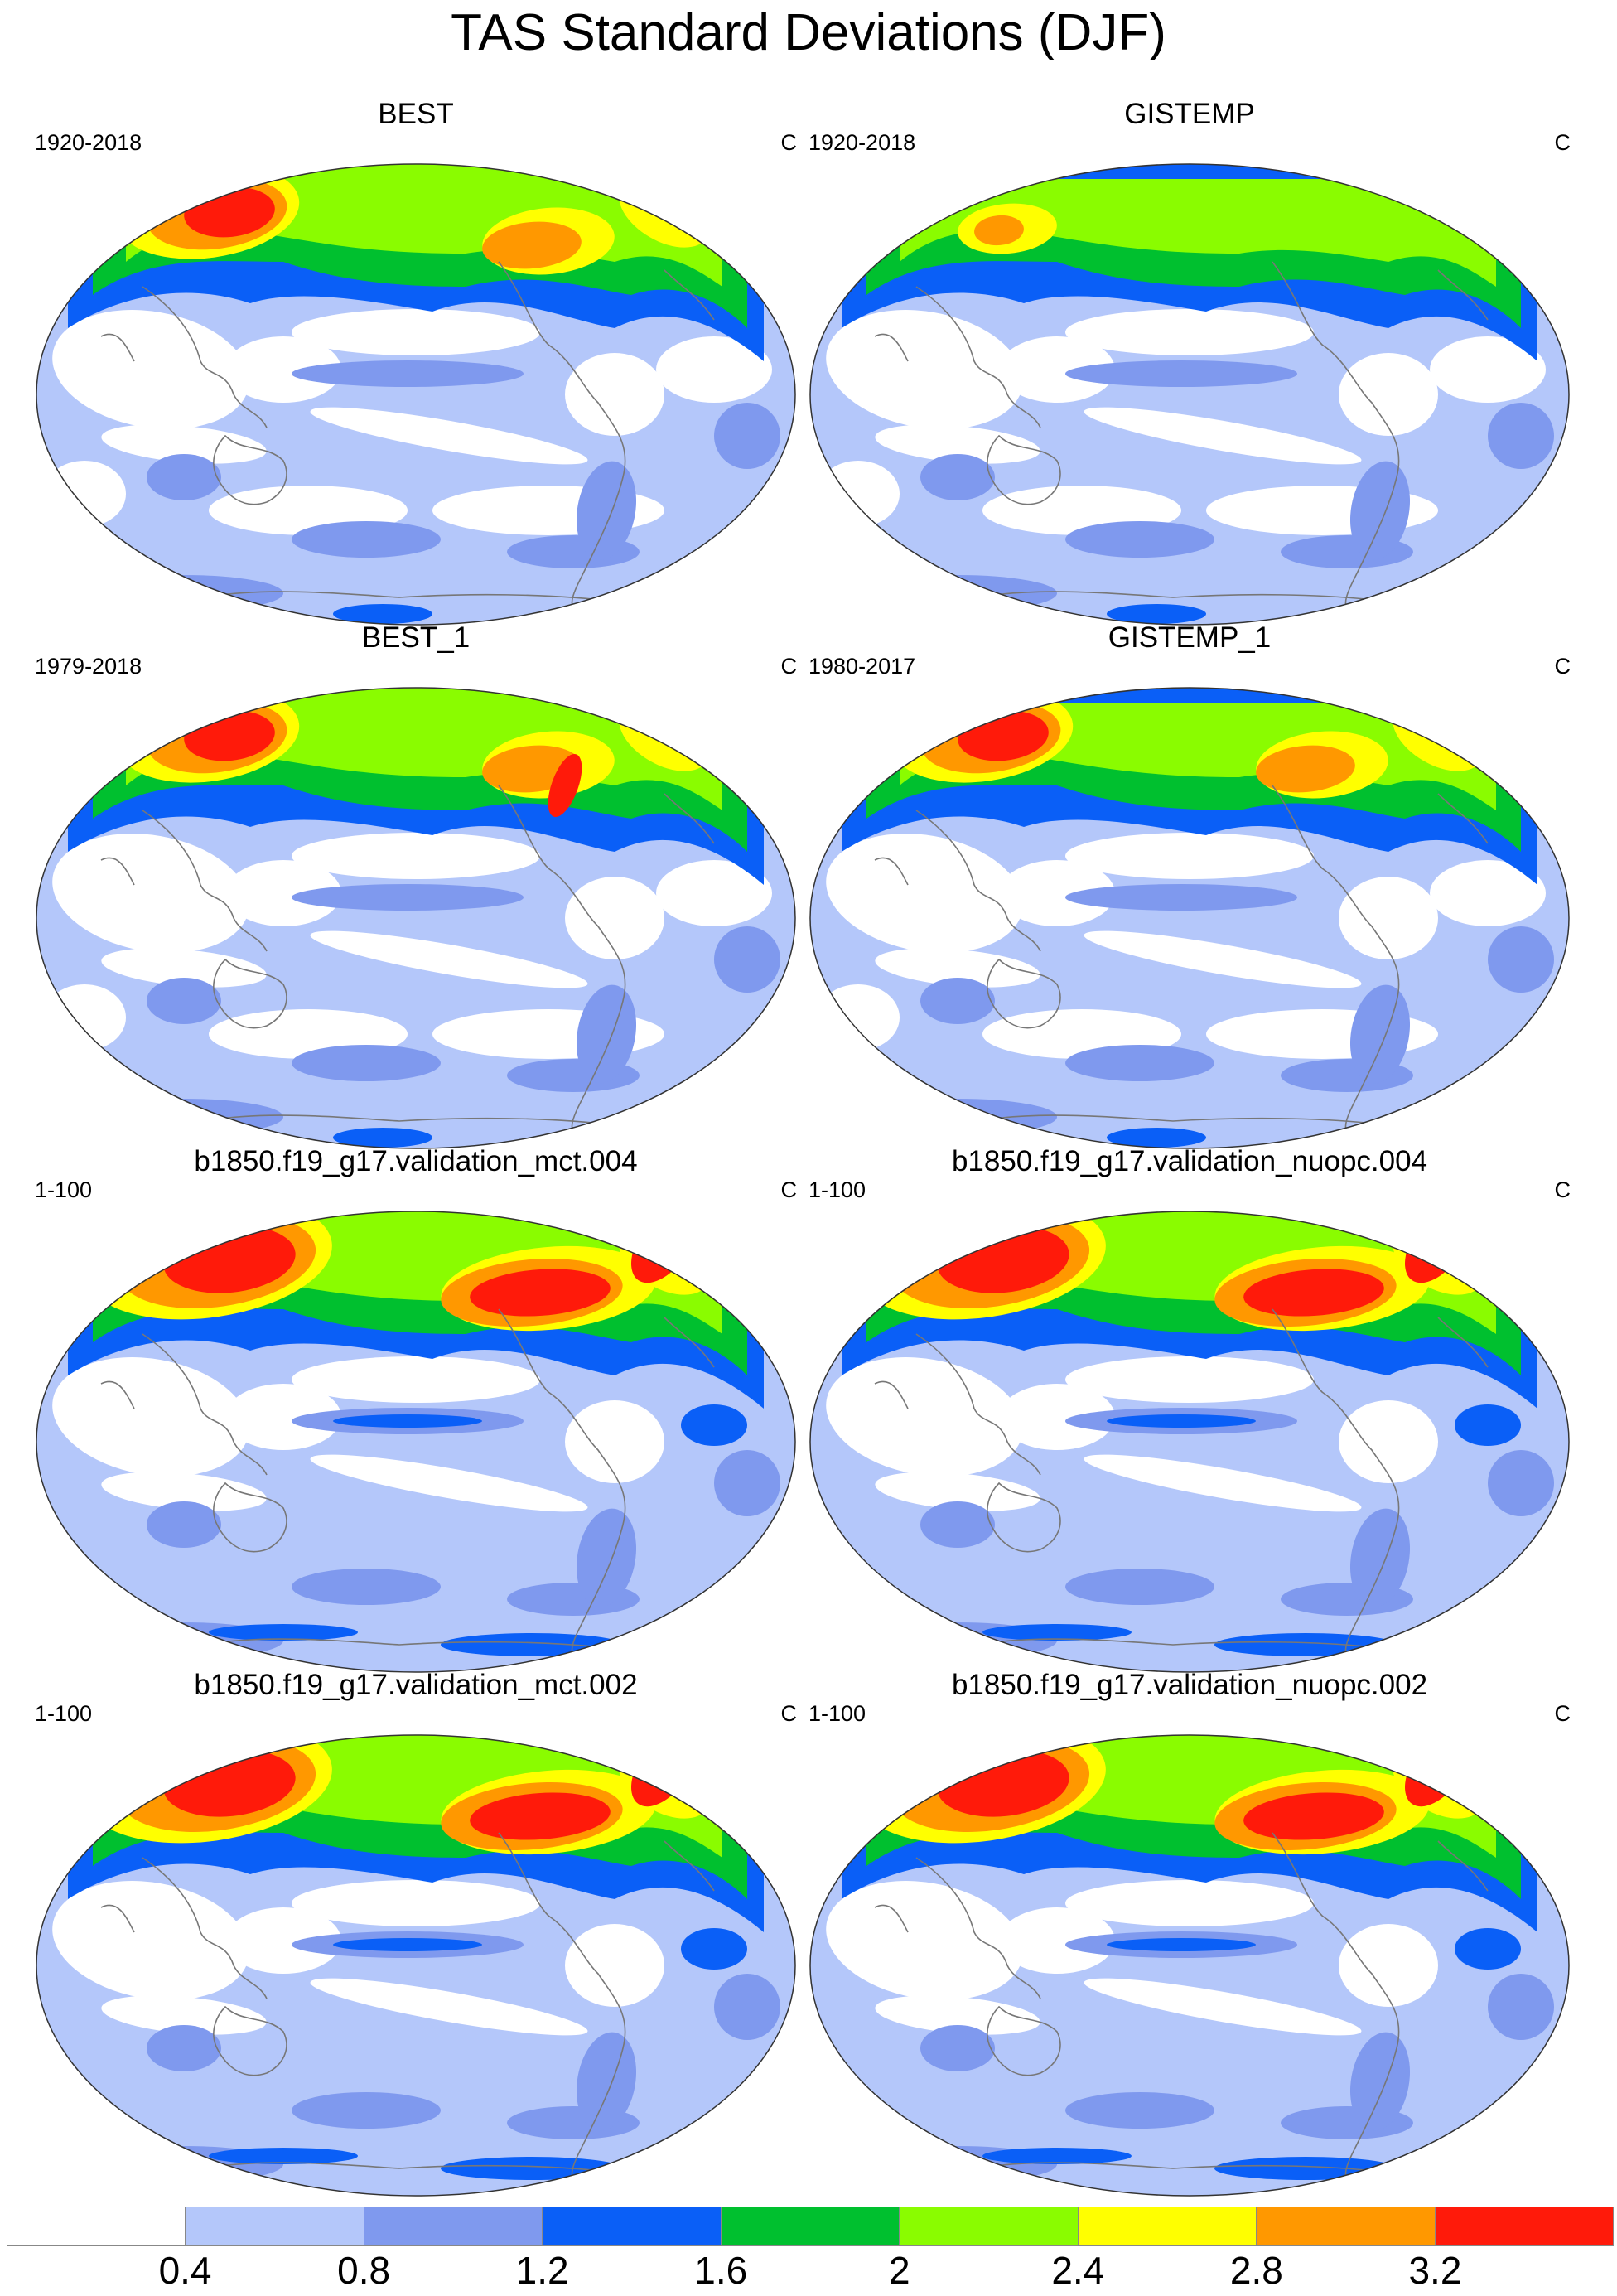  What do you see at coordinates (1256, 2271) in the screenshot?
I see `colorbar-tick-label: 2.8` at bounding box center [1256, 2271].